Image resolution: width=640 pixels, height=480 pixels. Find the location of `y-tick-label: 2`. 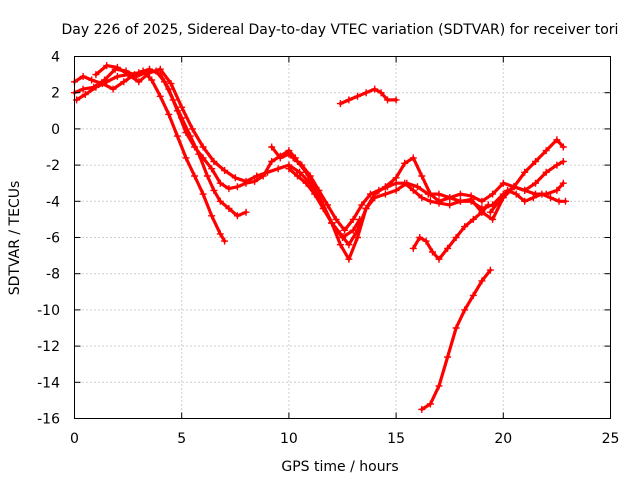

y-tick-label: 2 is located at coordinates (55, 94).